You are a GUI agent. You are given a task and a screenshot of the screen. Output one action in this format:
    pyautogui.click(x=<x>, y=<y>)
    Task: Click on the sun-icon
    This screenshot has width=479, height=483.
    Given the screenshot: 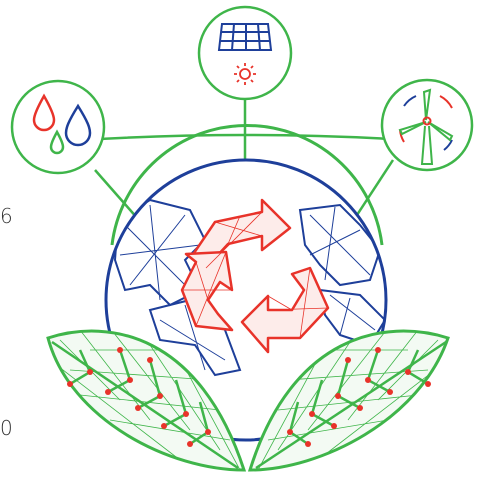 What is the action you would take?
    pyautogui.click(x=245, y=74)
    